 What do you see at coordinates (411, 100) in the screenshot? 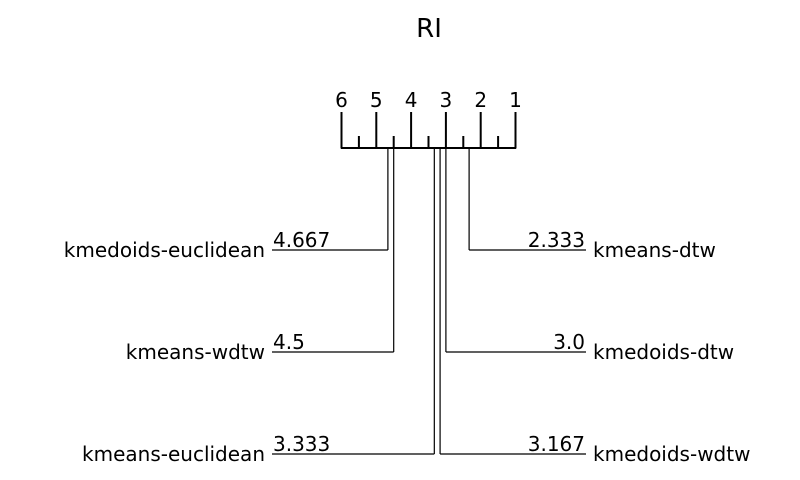
I see `tick-label: 4` at bounding box center [411, 100].